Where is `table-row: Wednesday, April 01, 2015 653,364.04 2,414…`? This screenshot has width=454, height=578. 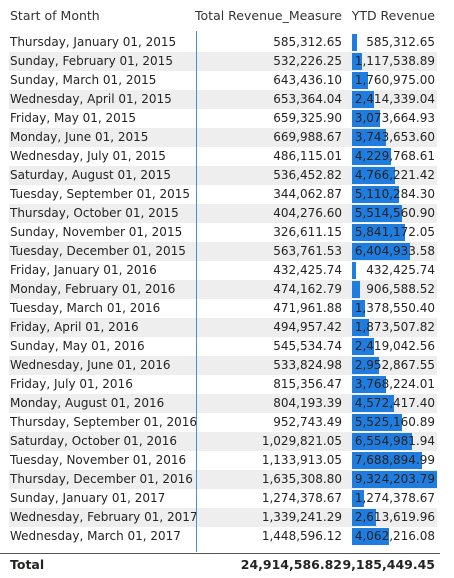 table-row: Wednesday, April 01, 2015 653,364.04 2,414… is located at coordinates (227, 99).